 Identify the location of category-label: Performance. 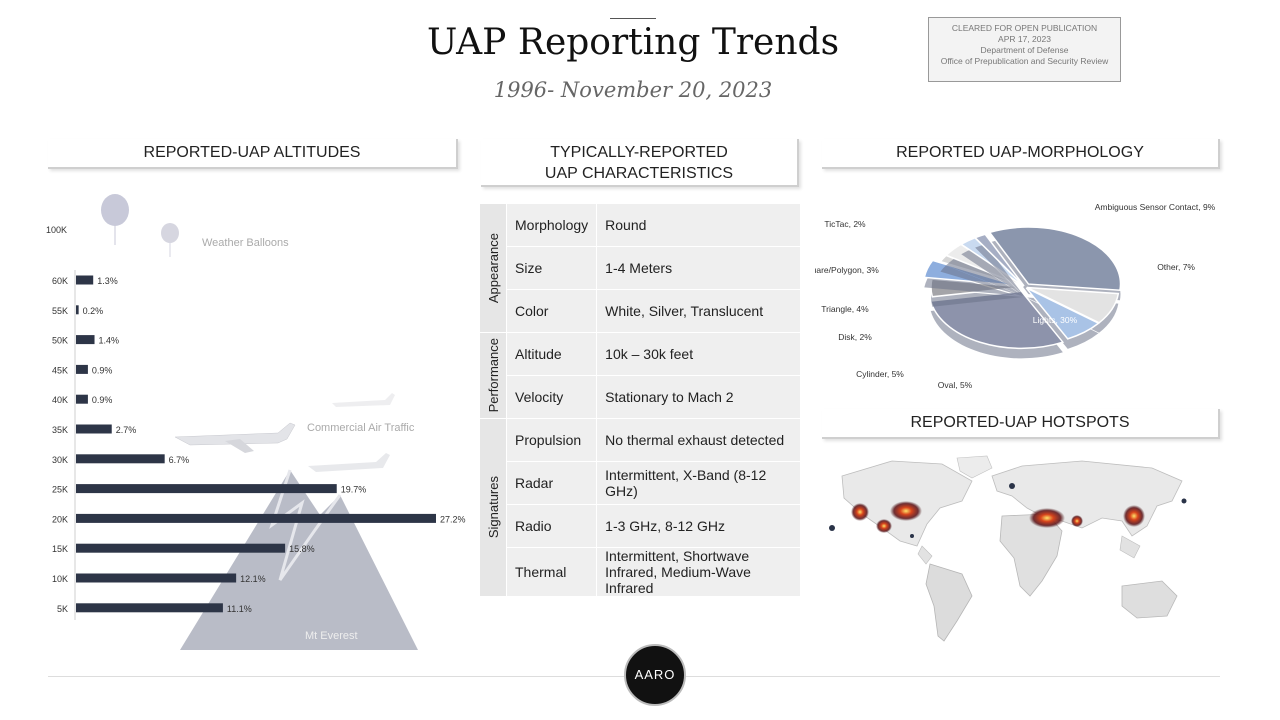
(493, 375).